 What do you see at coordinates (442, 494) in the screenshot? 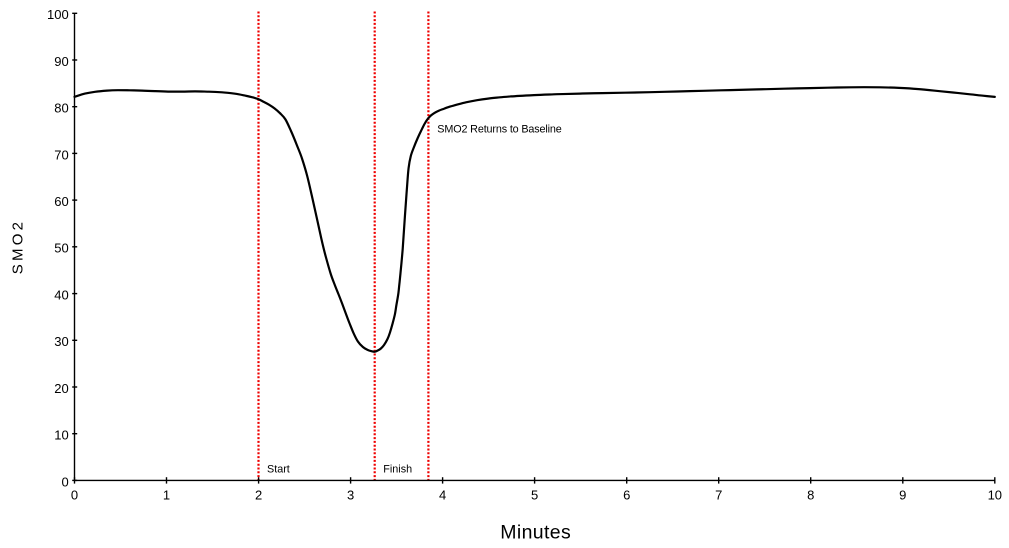
I see `svg-text: 4` at bounding box center [442, 494].